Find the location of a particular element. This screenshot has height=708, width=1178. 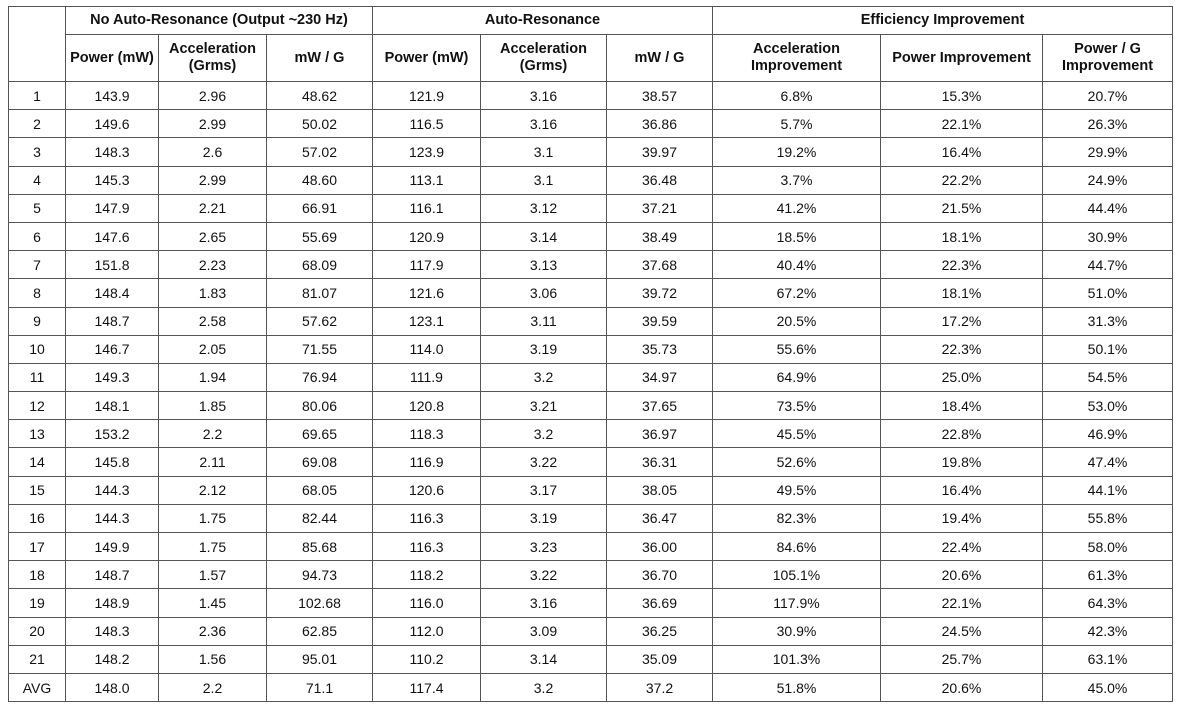

table-cell: 26.3% is located at coordinates (1107, 124).